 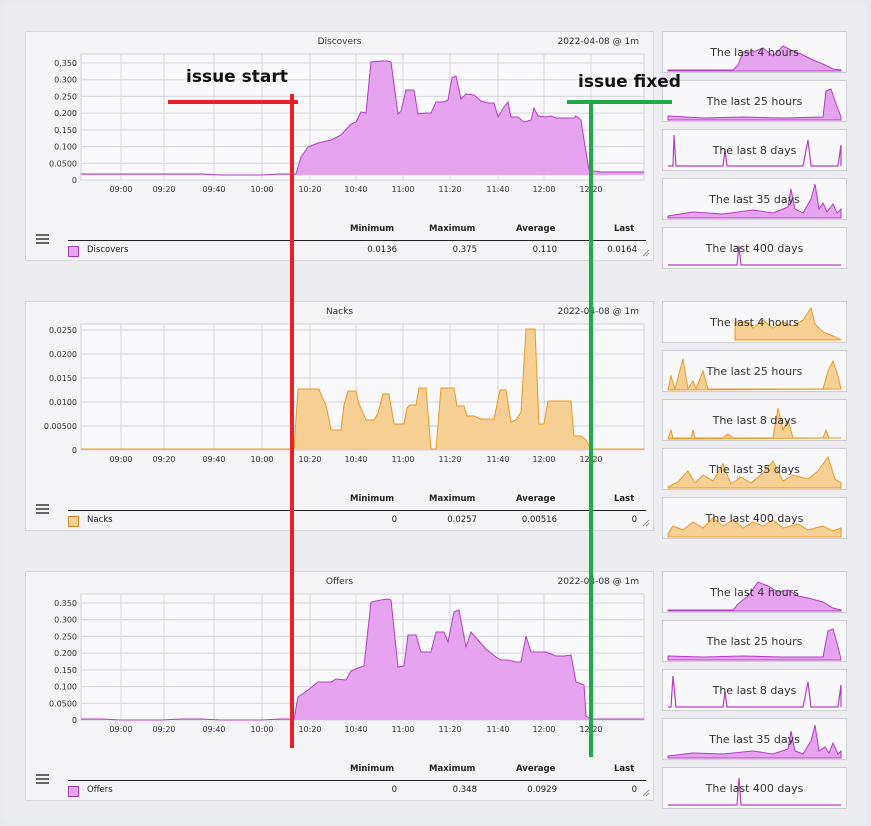 I want to click on thumb-discovers-35d: The last 35 days, so click(x=754, y=199).